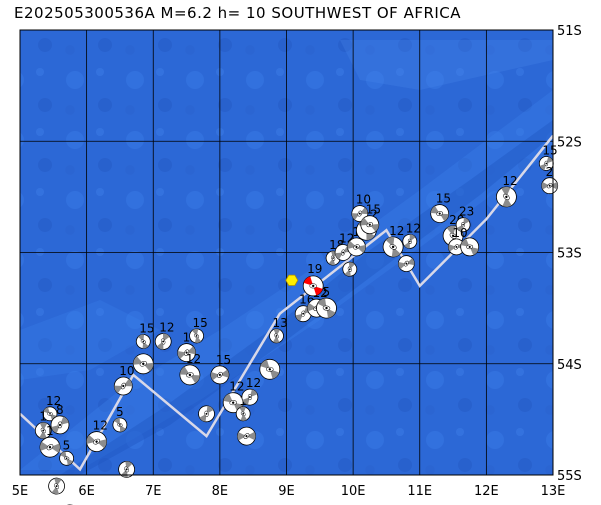  Describe the element at coordinates (20, 491) in the screenshot. I see `lon-label: 5E` at that location.